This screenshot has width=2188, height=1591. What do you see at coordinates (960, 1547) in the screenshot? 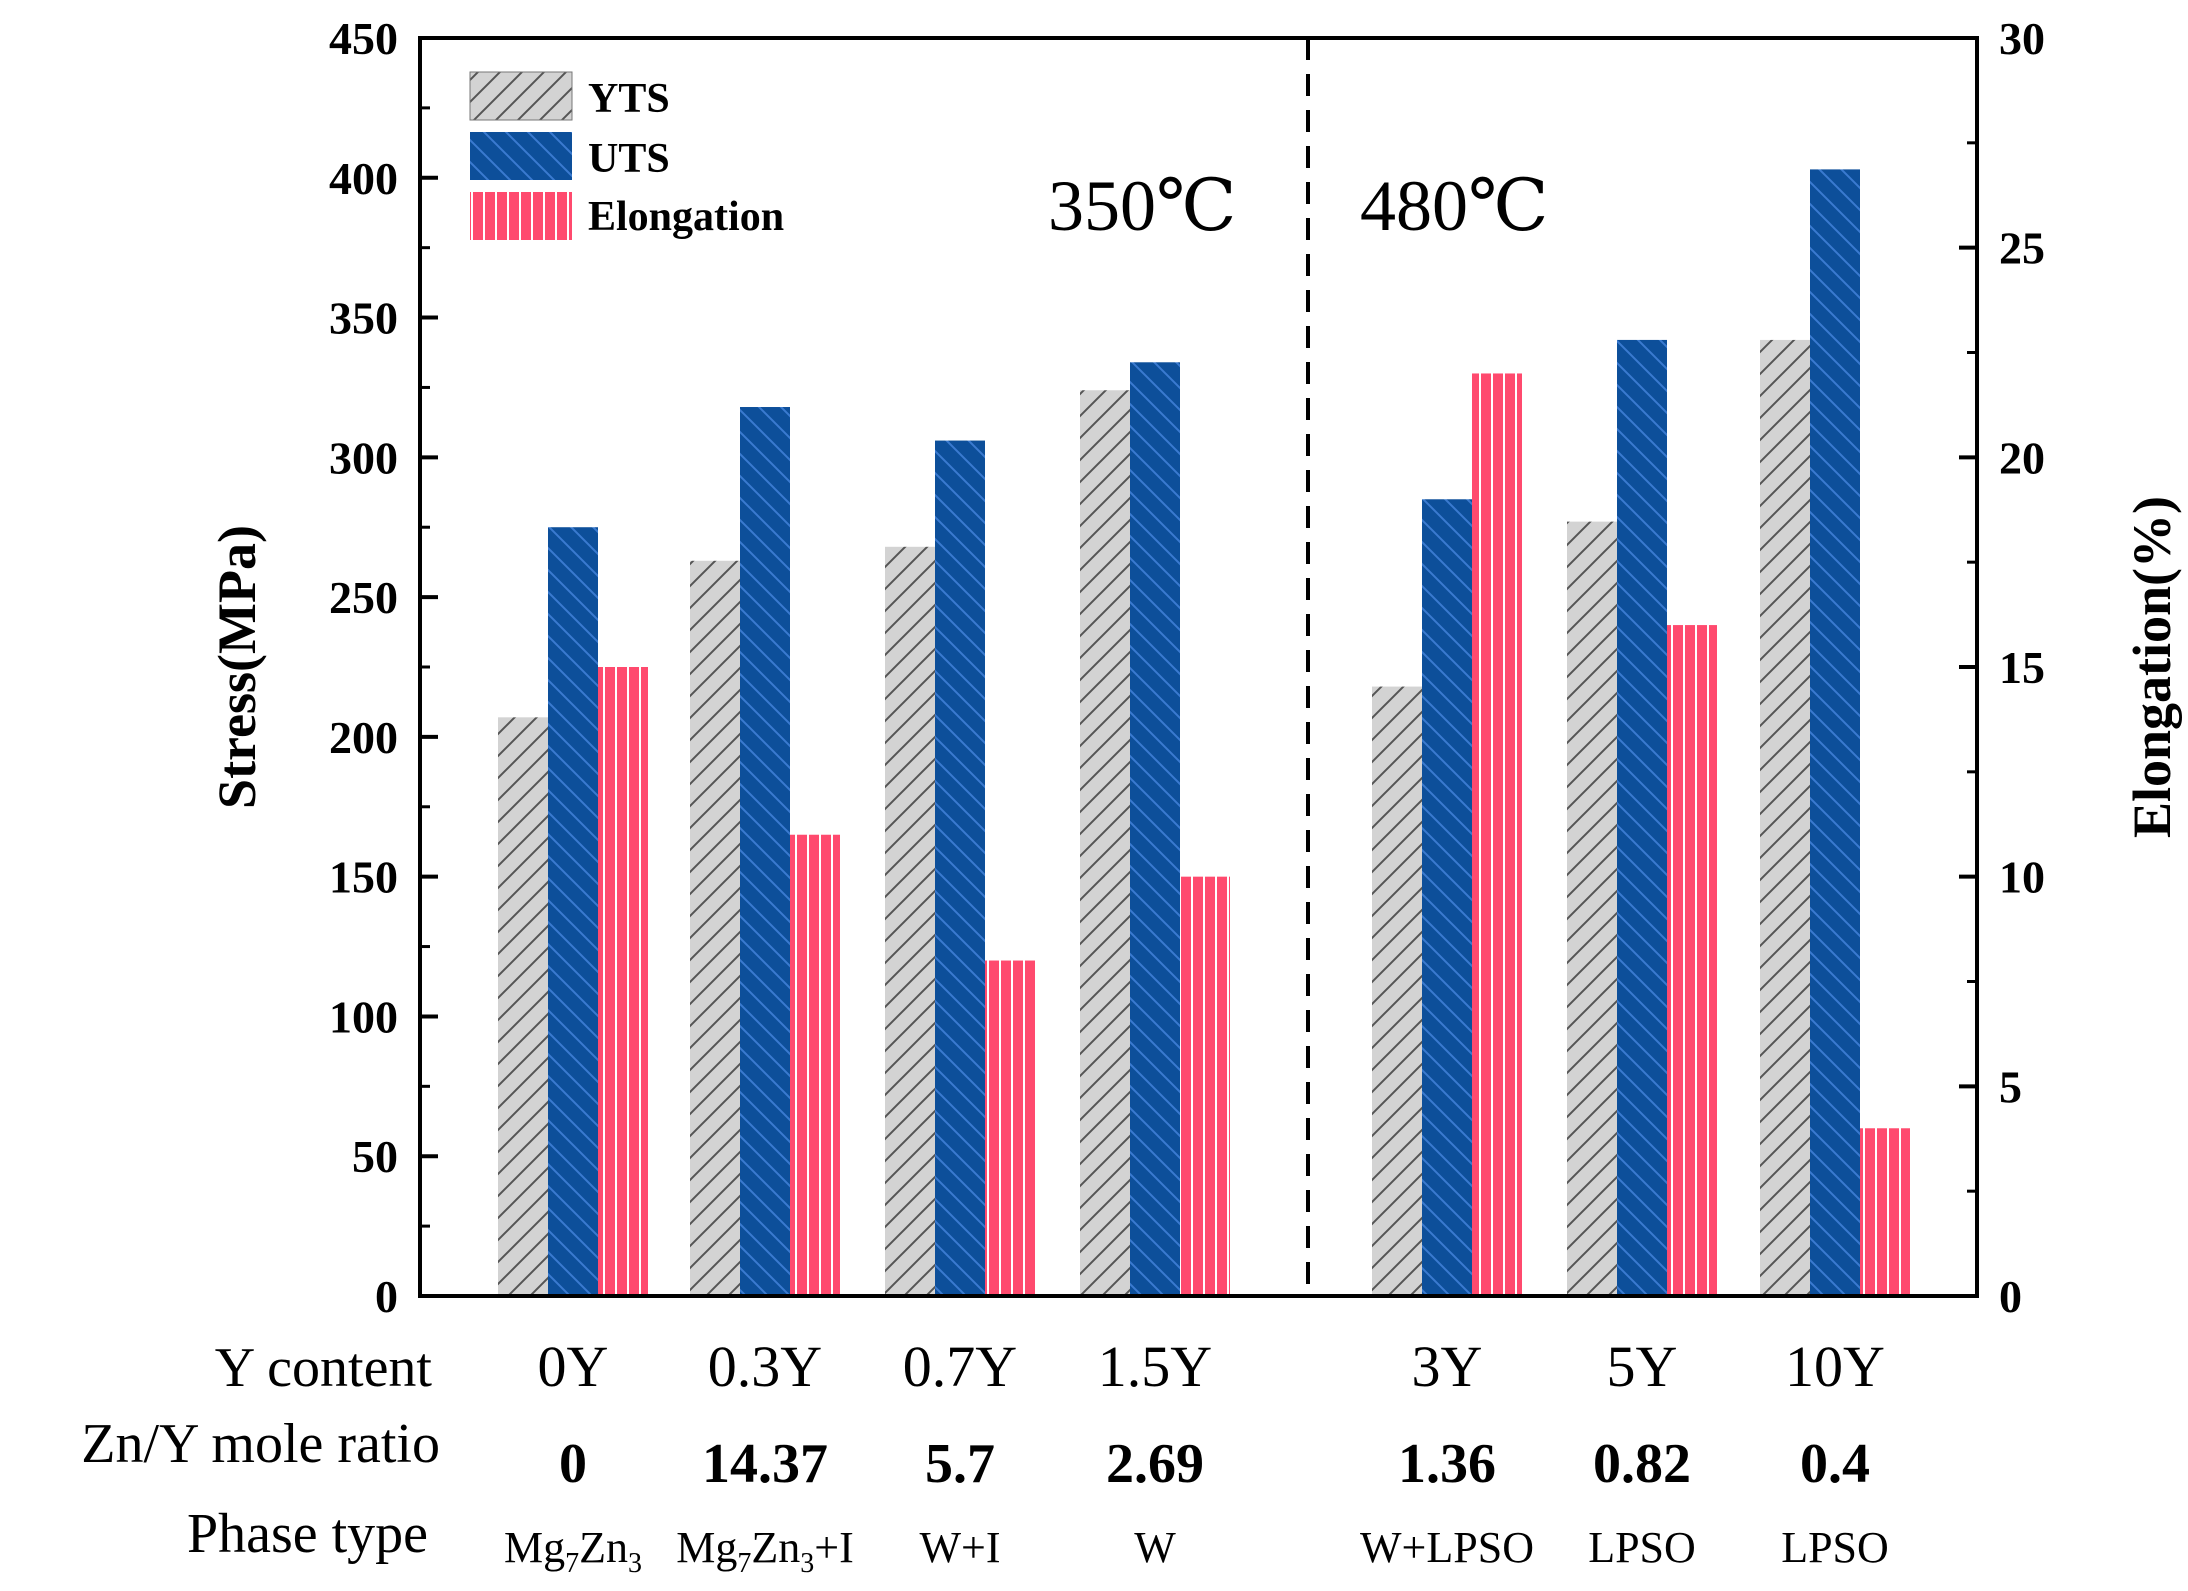
I see `phase-type-label: W+I` at bounding box center [960, 1547].